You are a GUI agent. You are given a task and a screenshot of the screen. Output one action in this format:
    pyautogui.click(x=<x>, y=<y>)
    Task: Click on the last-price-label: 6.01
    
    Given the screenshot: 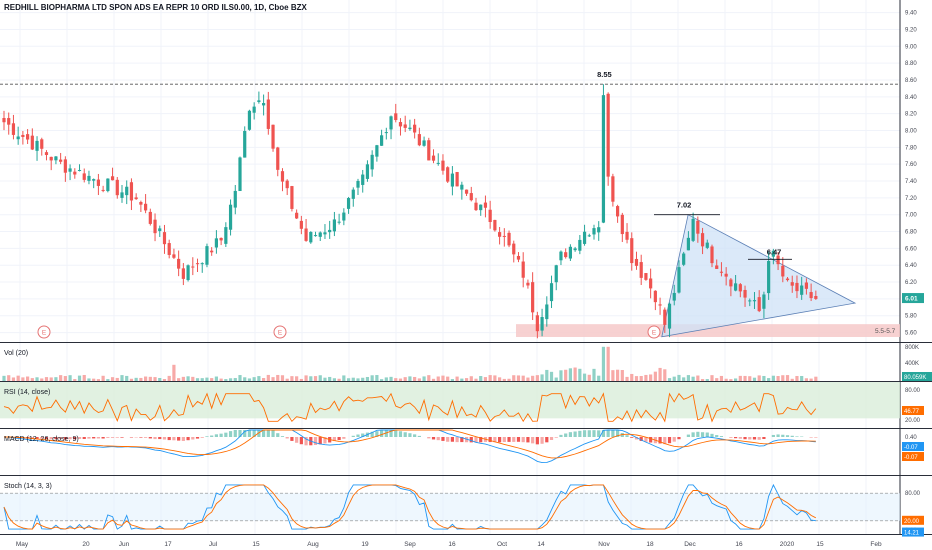 What is the action you would take?
    pyautogui.click(x=911, y=299)
    